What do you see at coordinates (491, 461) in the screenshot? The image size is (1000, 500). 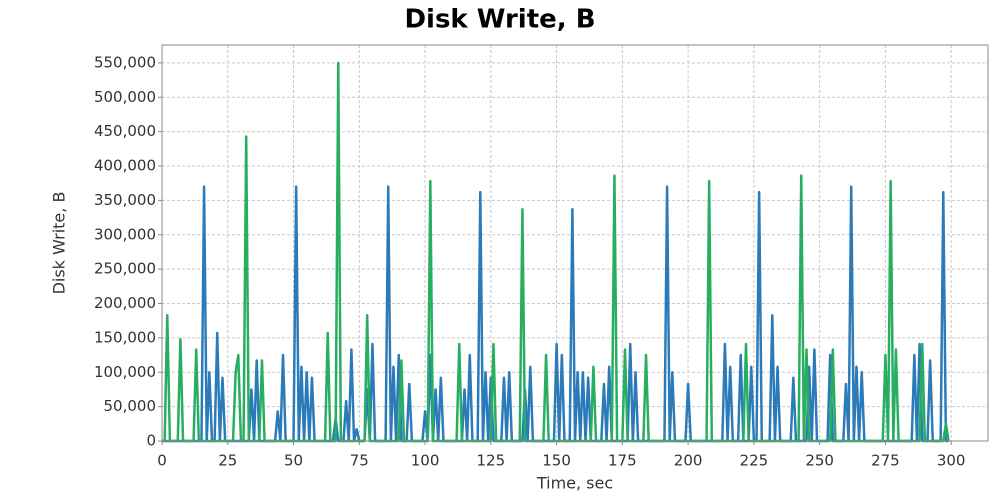 I see `x-tick-label: 125` at bounding box center [491, 461].